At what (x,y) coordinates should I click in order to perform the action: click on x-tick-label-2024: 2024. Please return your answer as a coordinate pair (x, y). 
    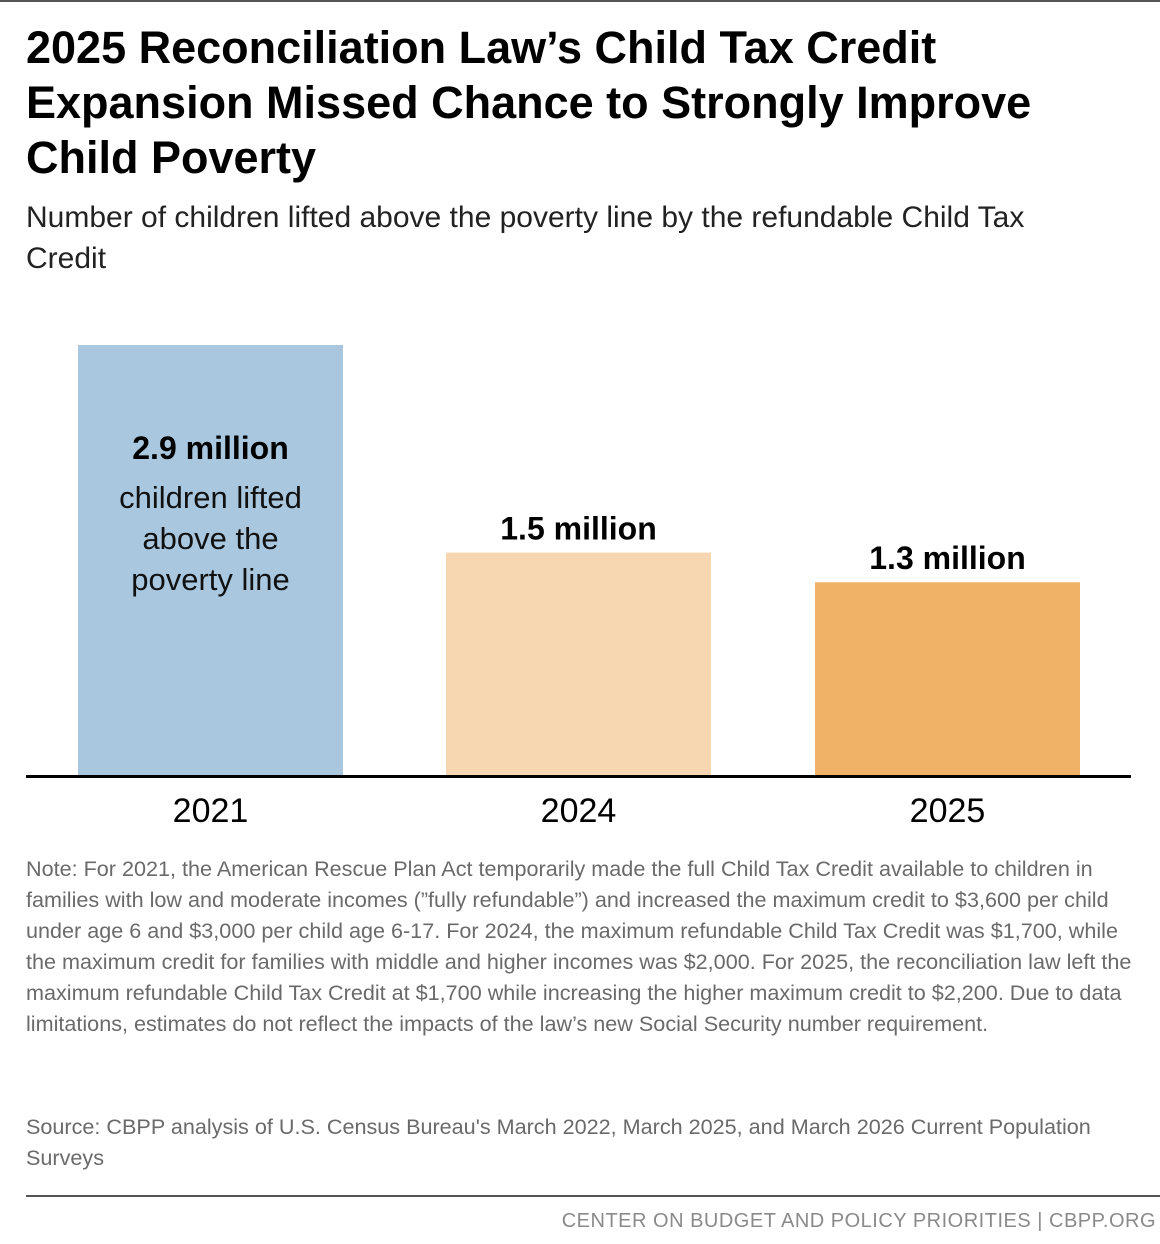
    Looking at the image, I should click on (579, 811).